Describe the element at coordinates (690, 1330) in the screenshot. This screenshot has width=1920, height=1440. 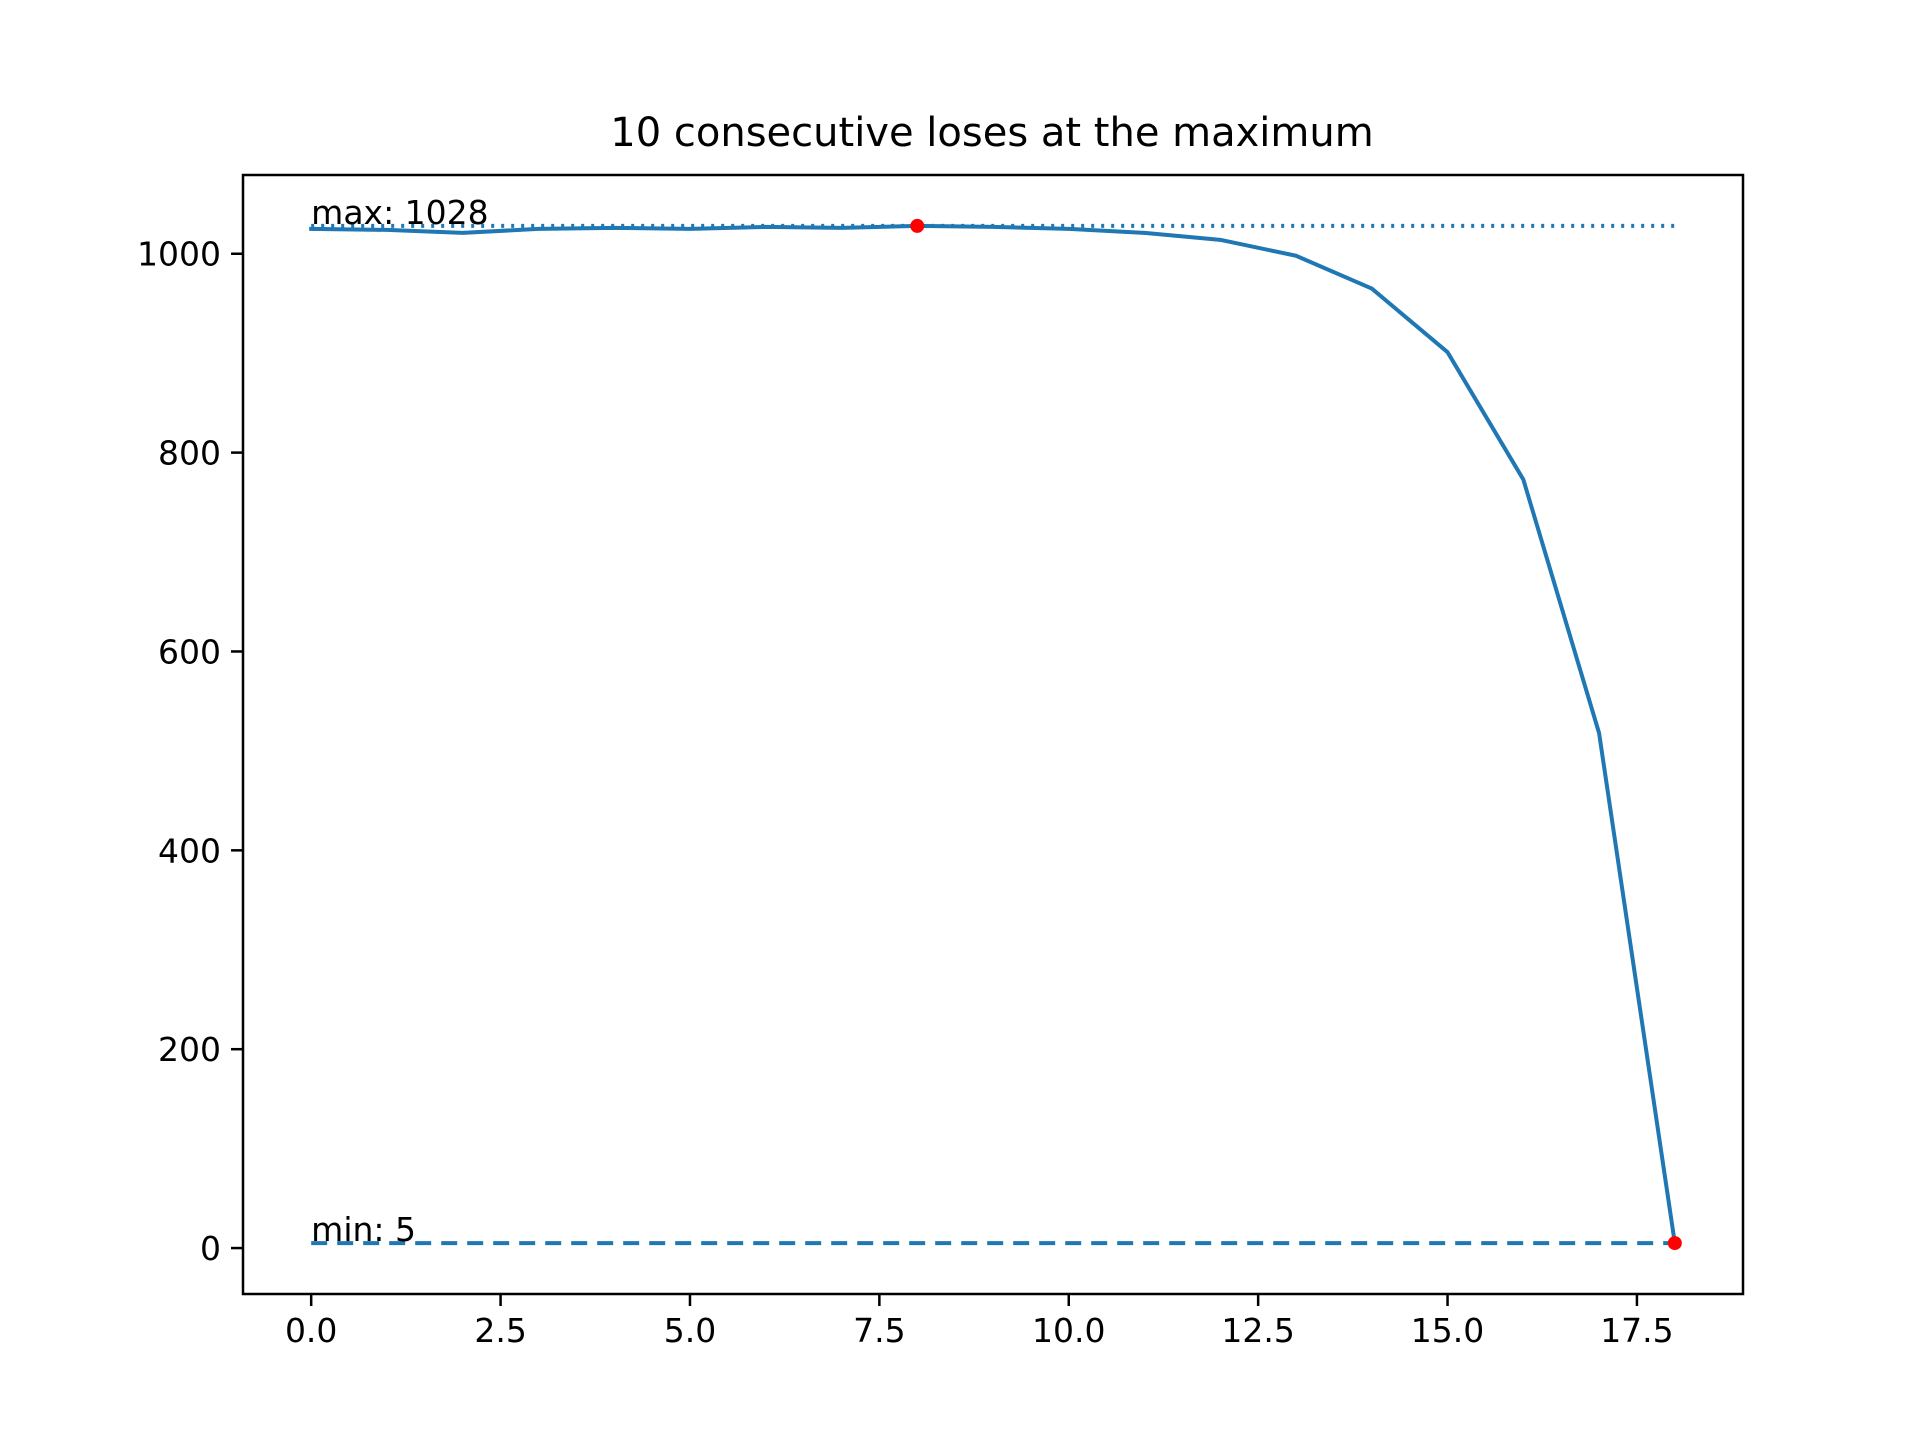
I see `x-tick-label: 5.0` at that location.